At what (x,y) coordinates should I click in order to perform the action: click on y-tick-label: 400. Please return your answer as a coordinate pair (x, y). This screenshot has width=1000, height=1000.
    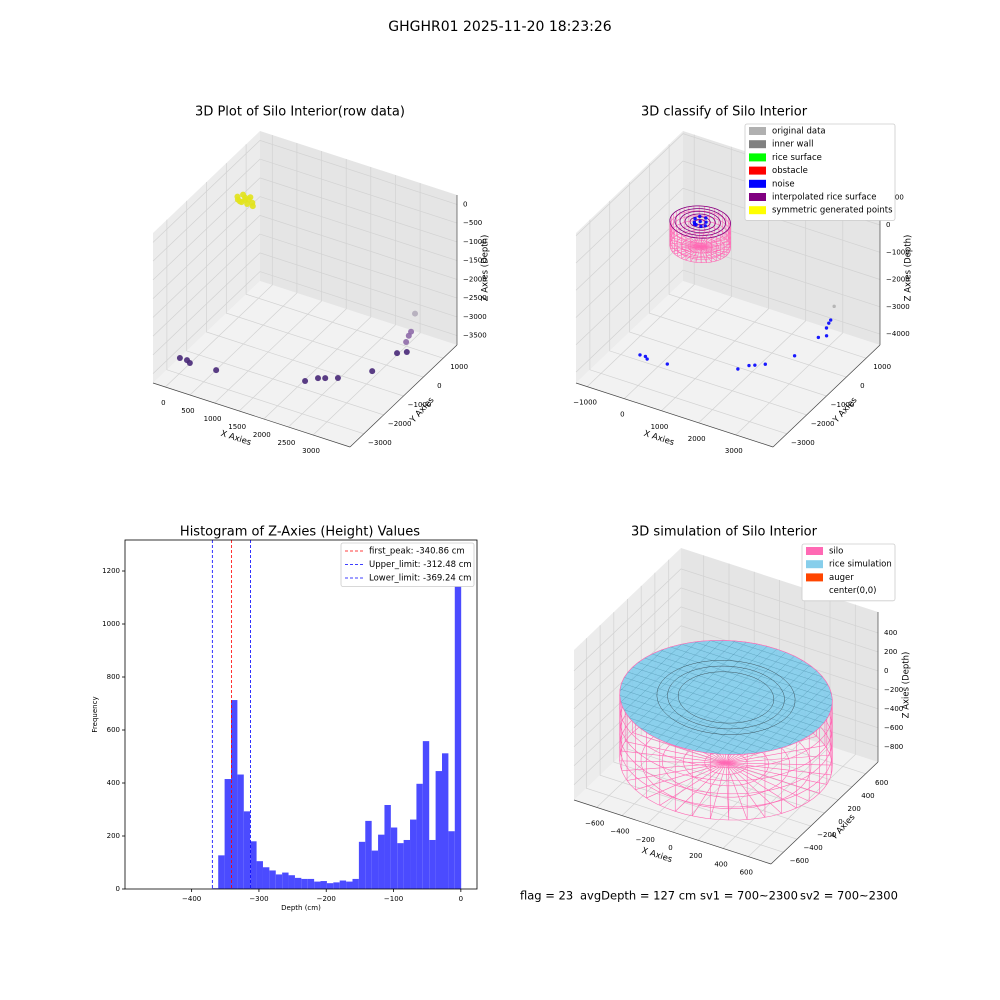
    Looking at the image, I should click on (113, 783).